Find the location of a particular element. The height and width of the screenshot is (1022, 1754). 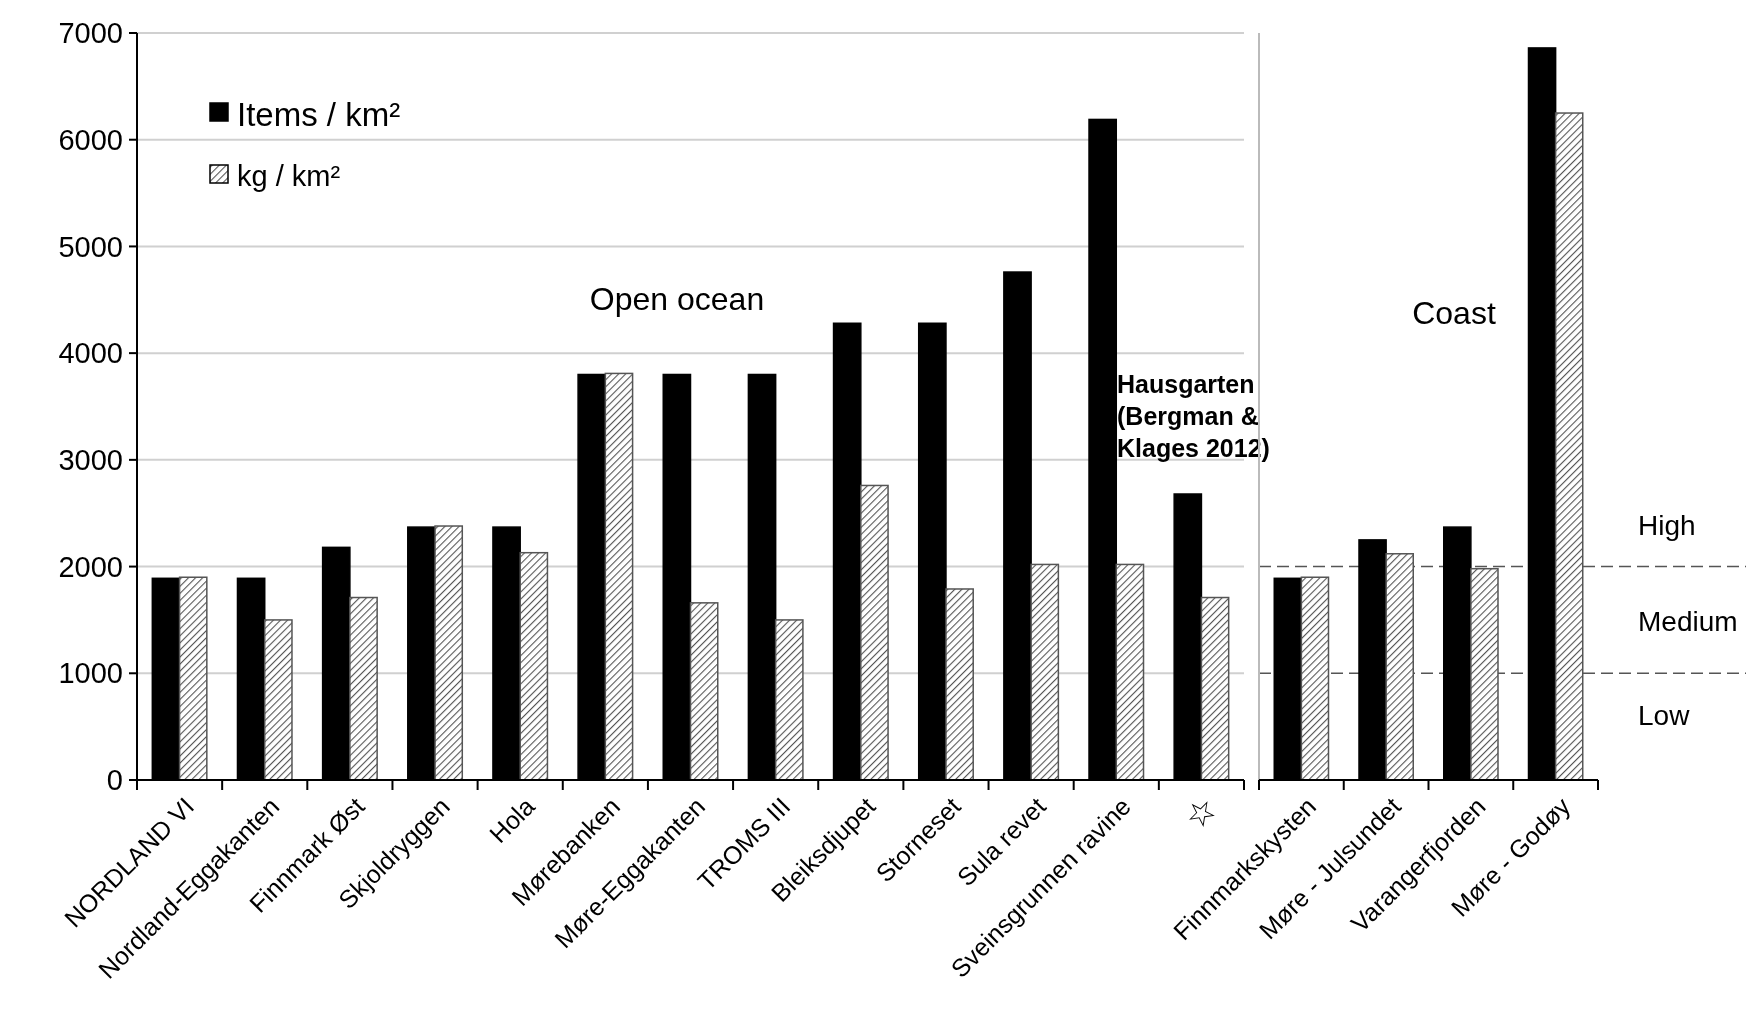

y-tick-label: 7000 is located at coordinates (90, 33).